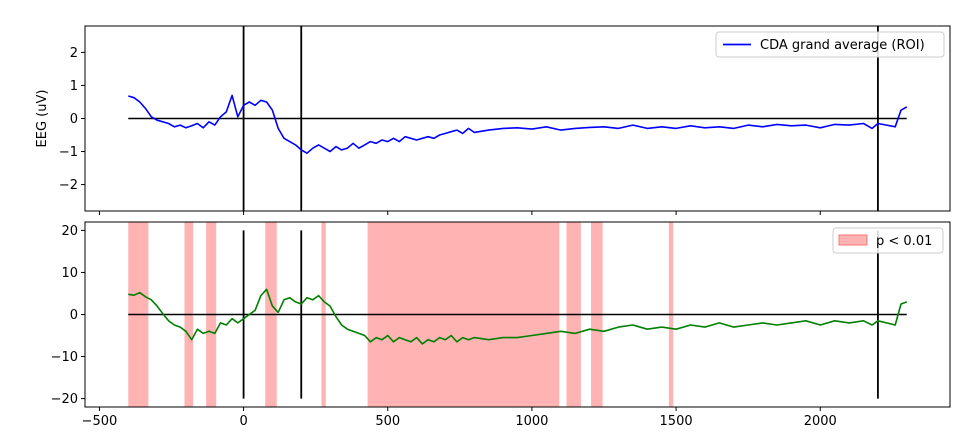 This screenshot has width=960, height=434. Describe the element at coordinates (820, 421) in the screenshot. I see `x-tick-label: 2000` at that location.